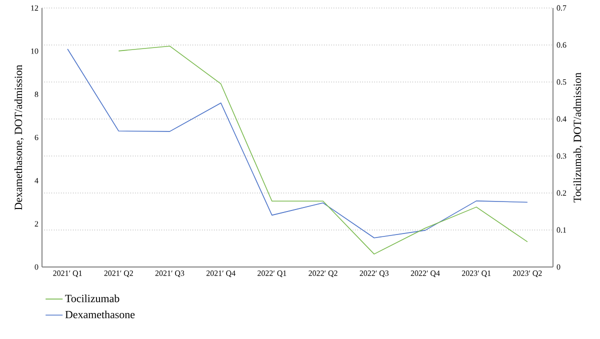 The image size is (600, 339). What do you see at coordinates (92, 298) in the screenshot?
I see `legend-label: Tocilizumab` at bounding box center [92, 298].